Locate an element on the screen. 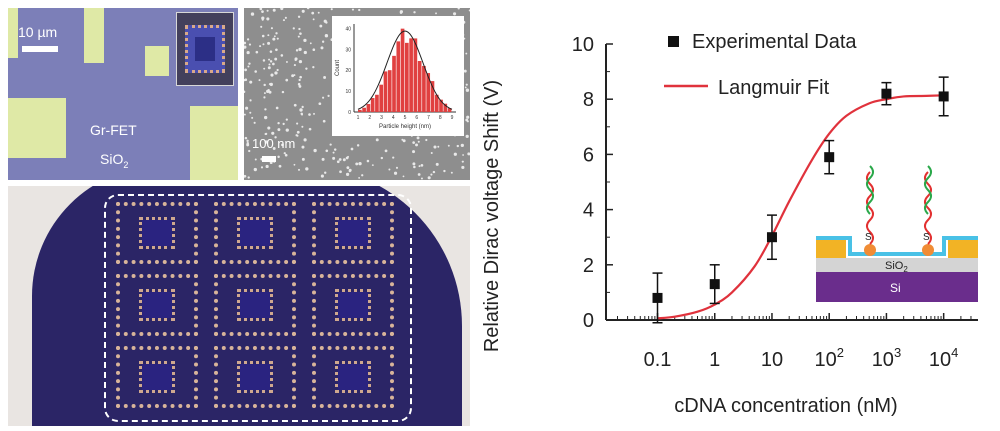  si-layer is located at coordinates (897, 287).